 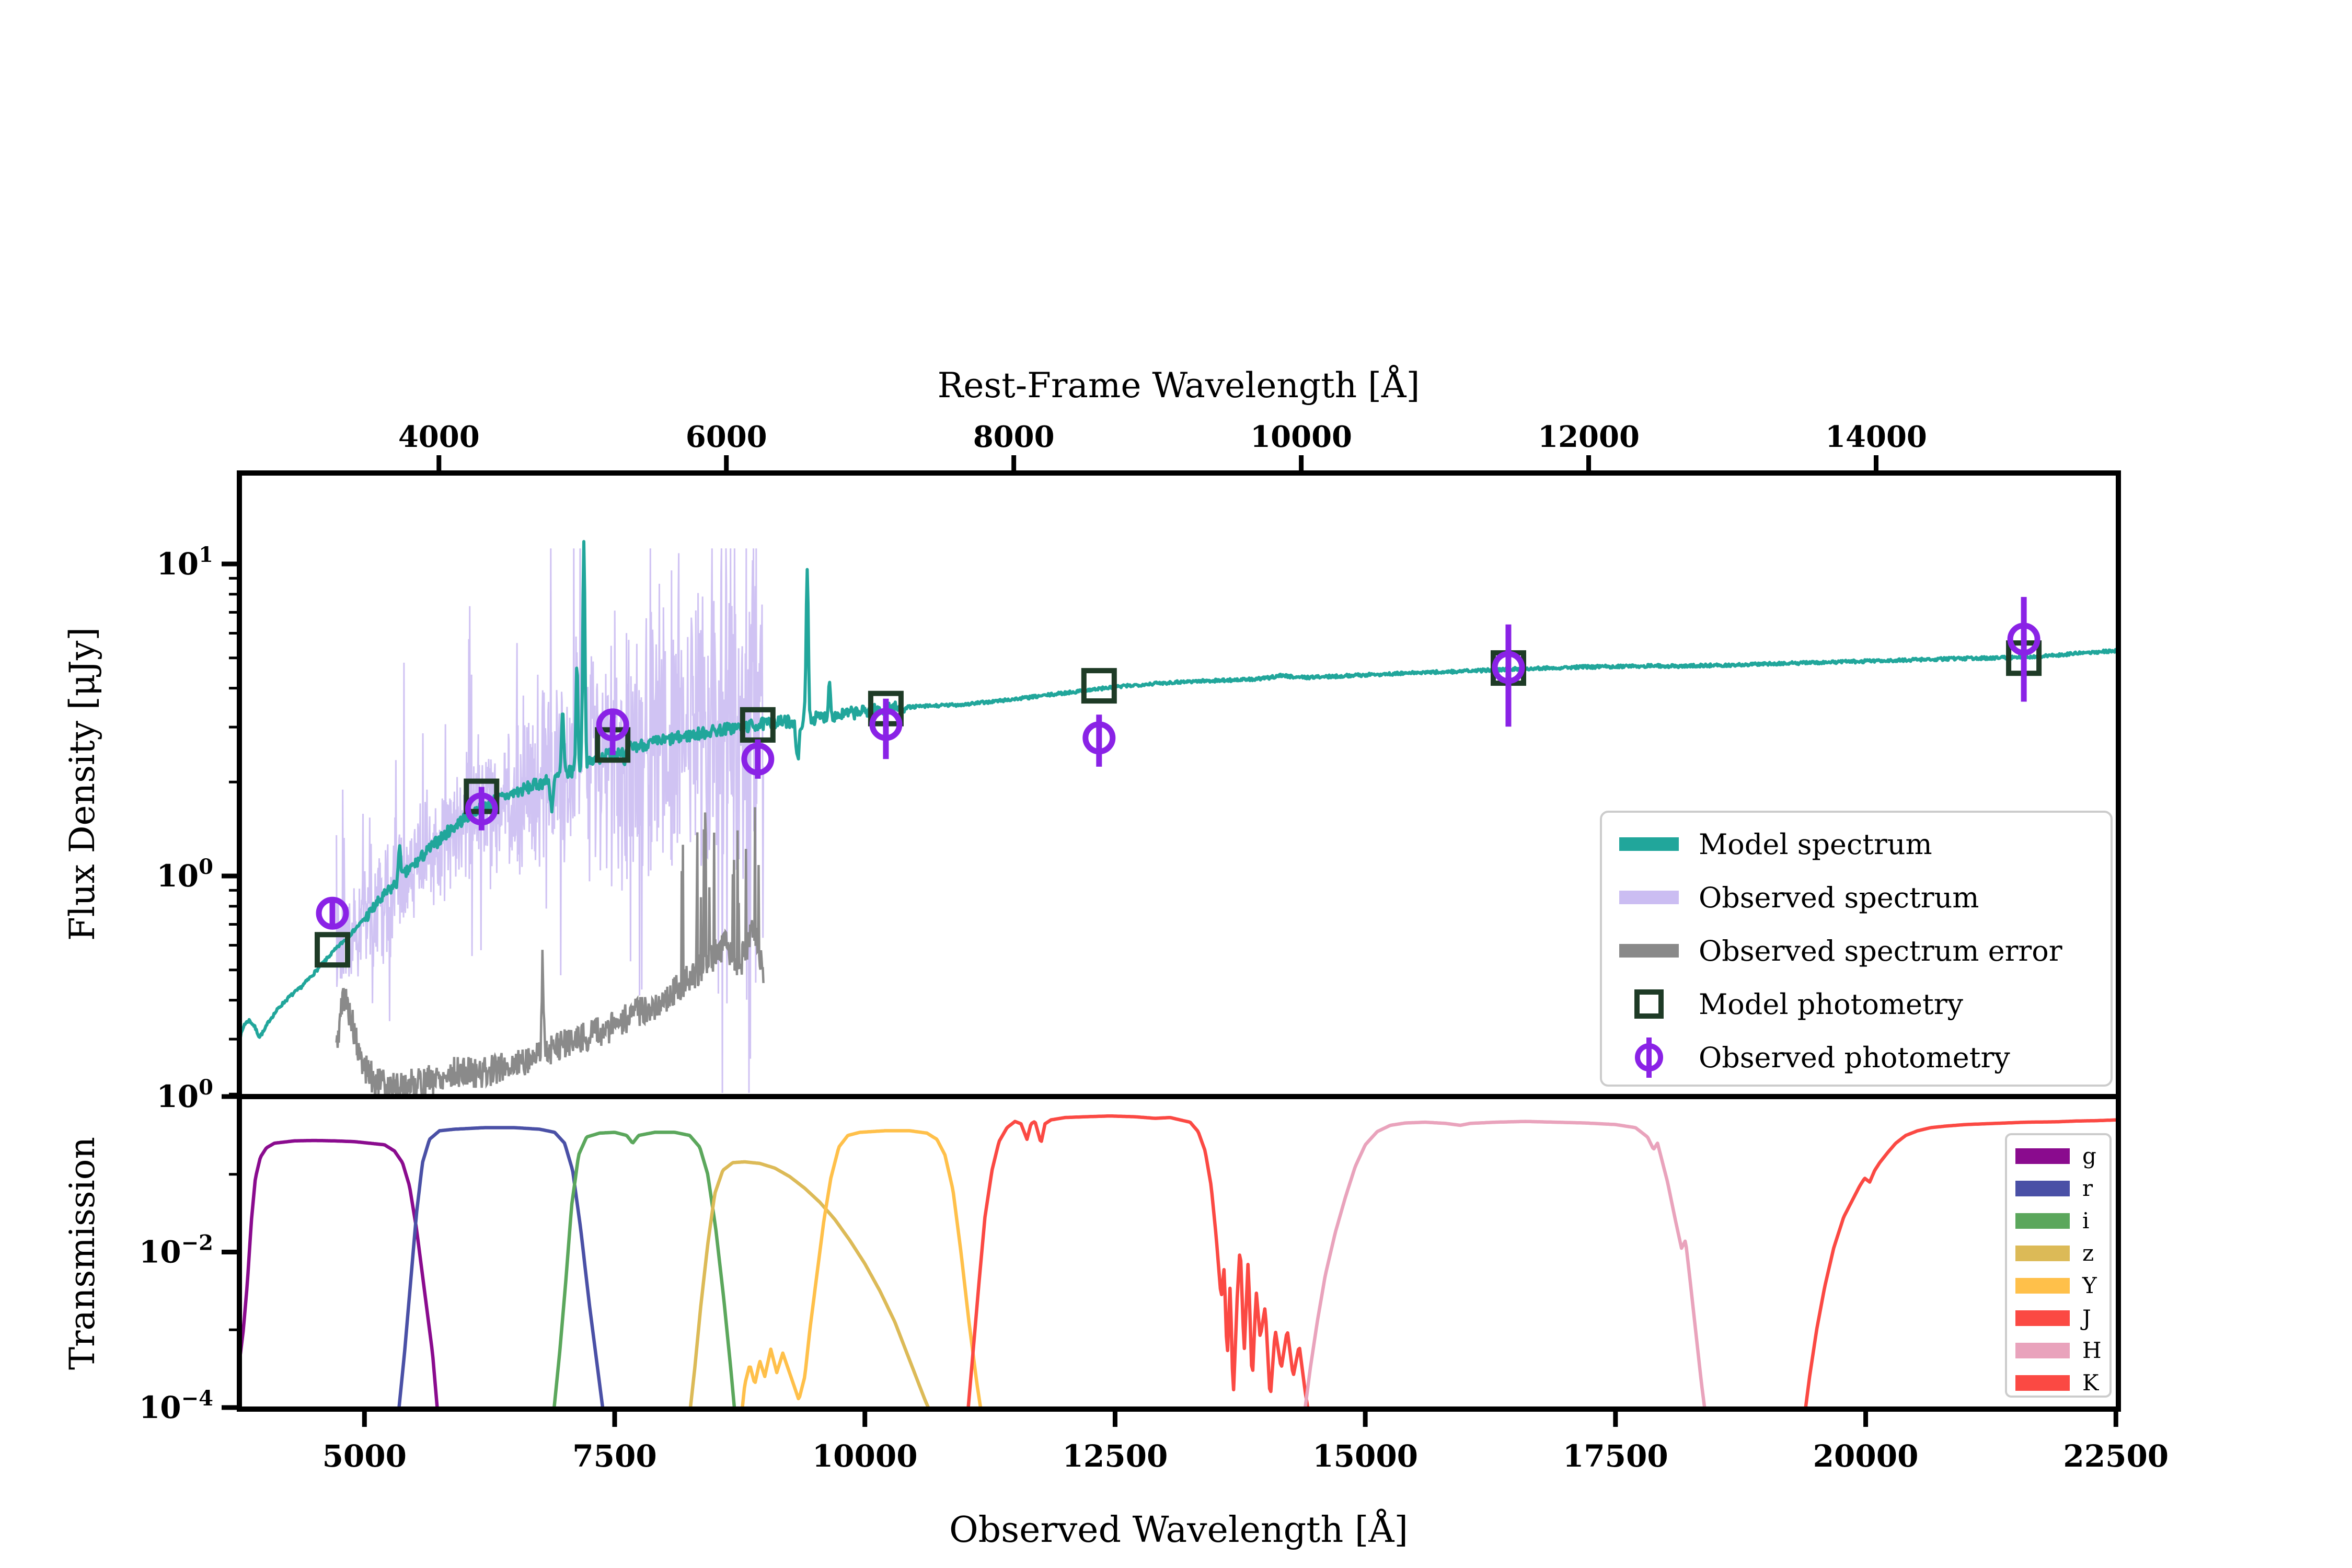 I want to click on filter-r-swatch, so click(x=2042, y=1188).